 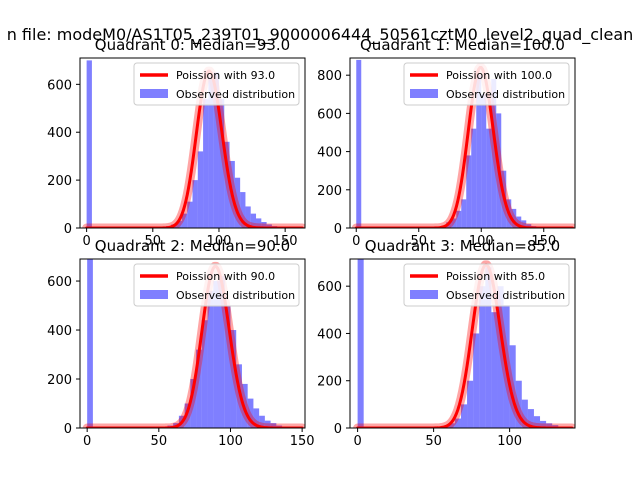 I want to click on legend: Poission with 90.0 Observed distribution, so click(x=216, y=285).